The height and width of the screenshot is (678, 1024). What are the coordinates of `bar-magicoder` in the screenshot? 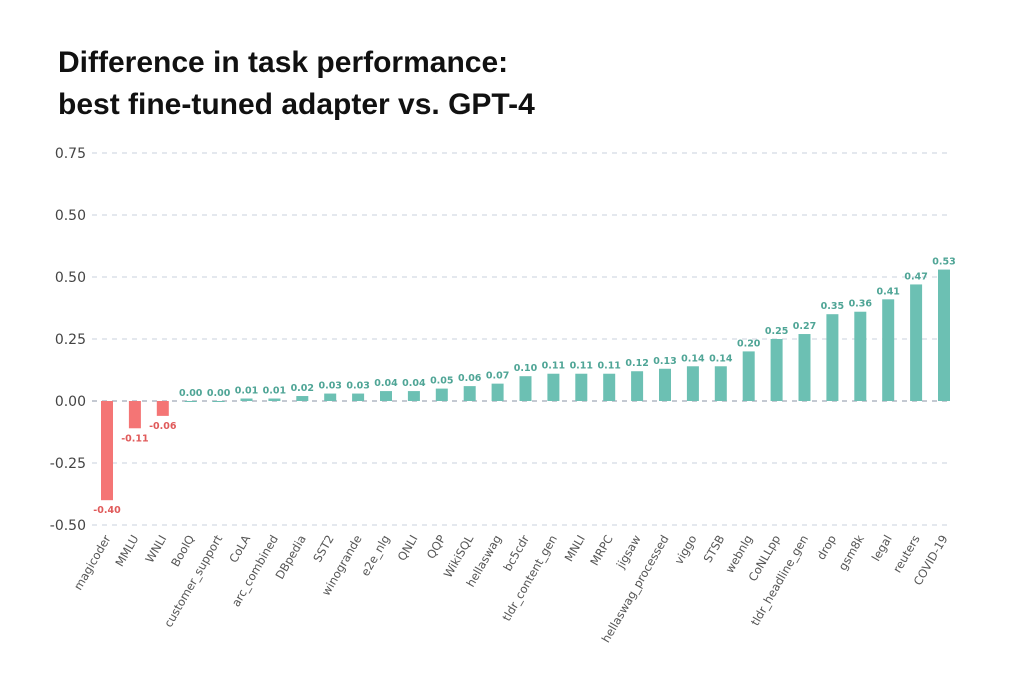 It's located at (107, 451).